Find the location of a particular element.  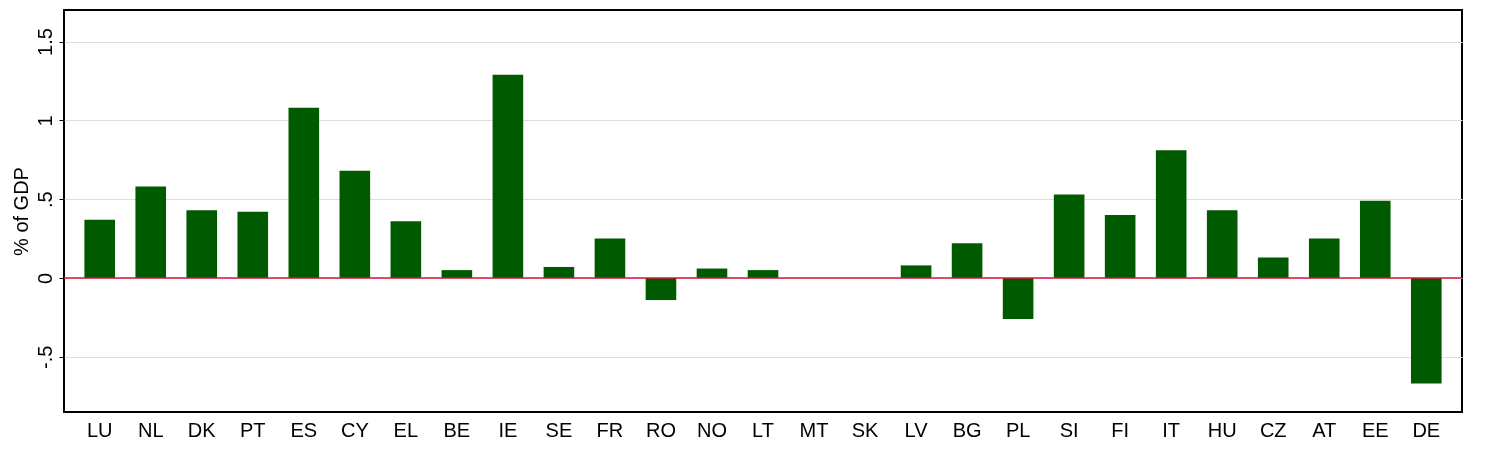

x-tick-label: SK is located at coordinates (865, 429).